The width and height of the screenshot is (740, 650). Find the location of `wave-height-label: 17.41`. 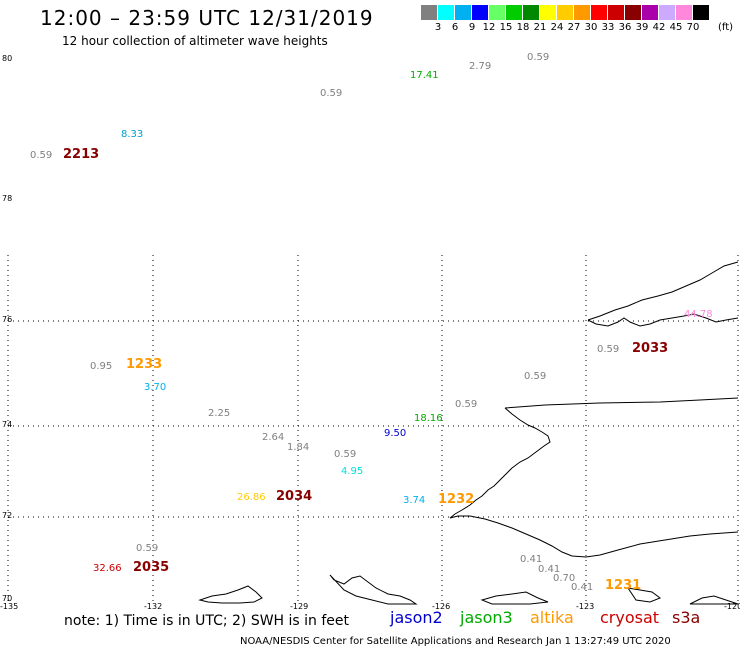

wave-height-label: 17.41 is located at coordinates (424, 75).